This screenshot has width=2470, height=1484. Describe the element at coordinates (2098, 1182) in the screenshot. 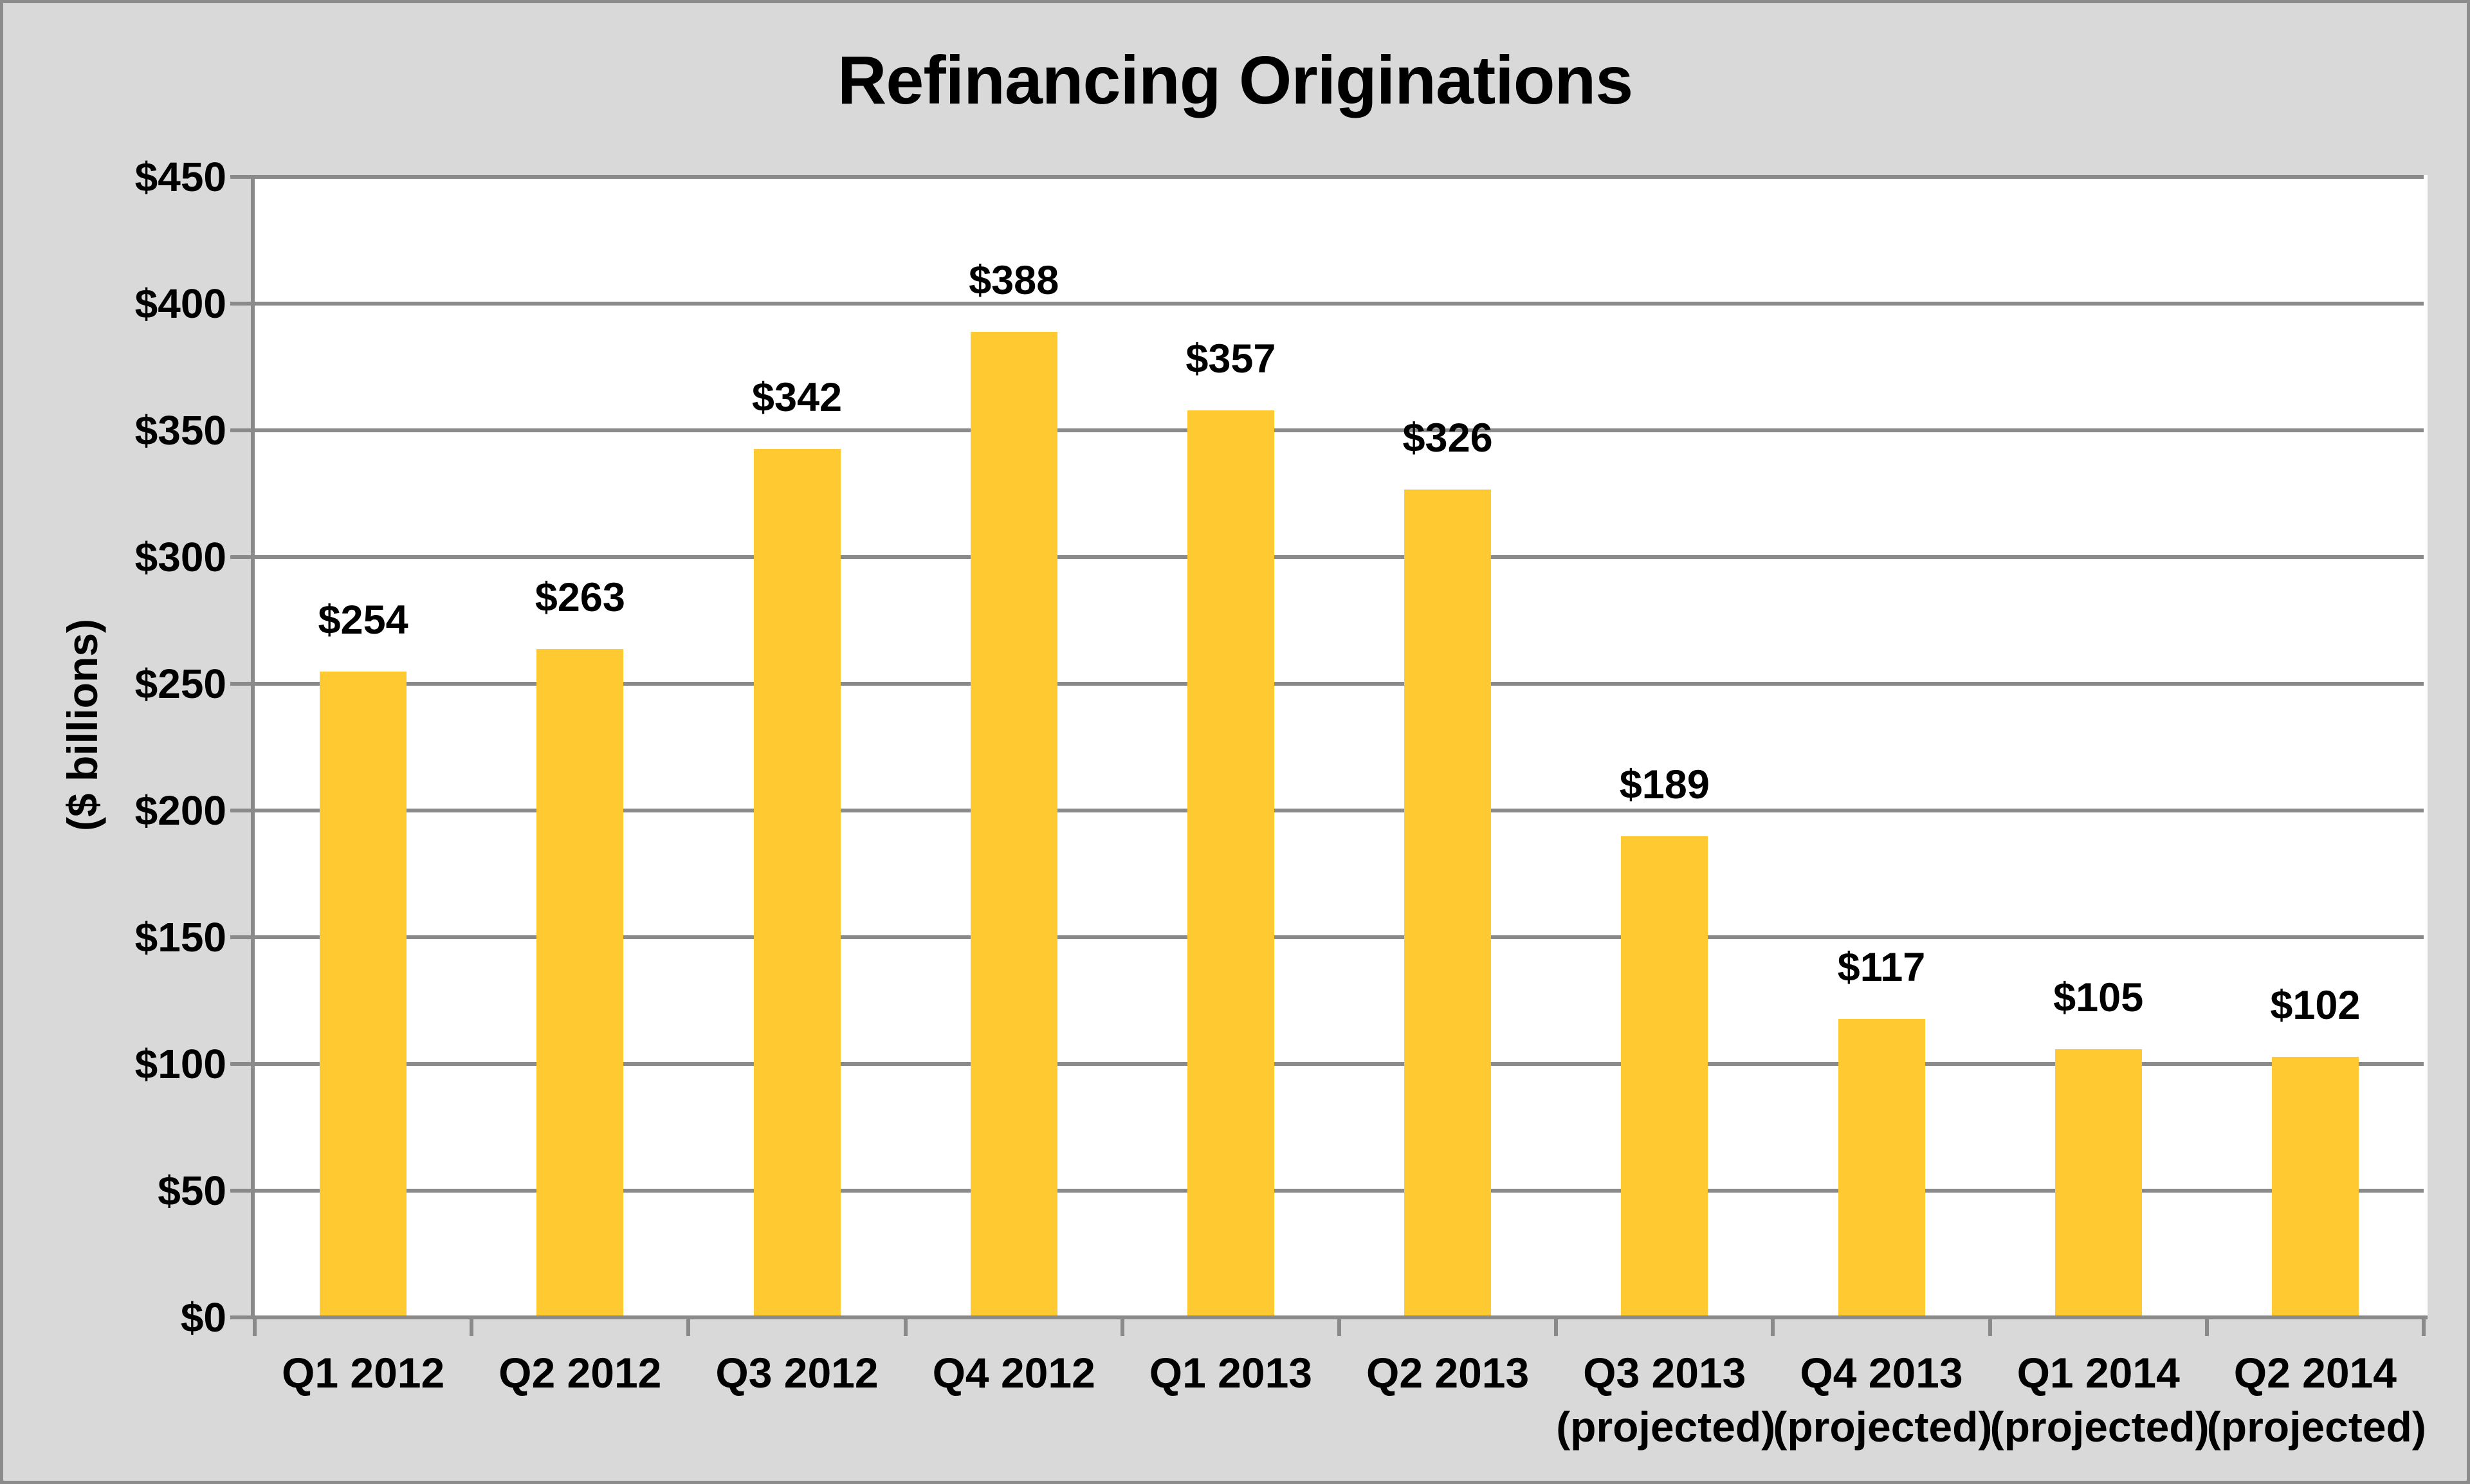

I see `bar-Q1 2014 (projected)` at that location.